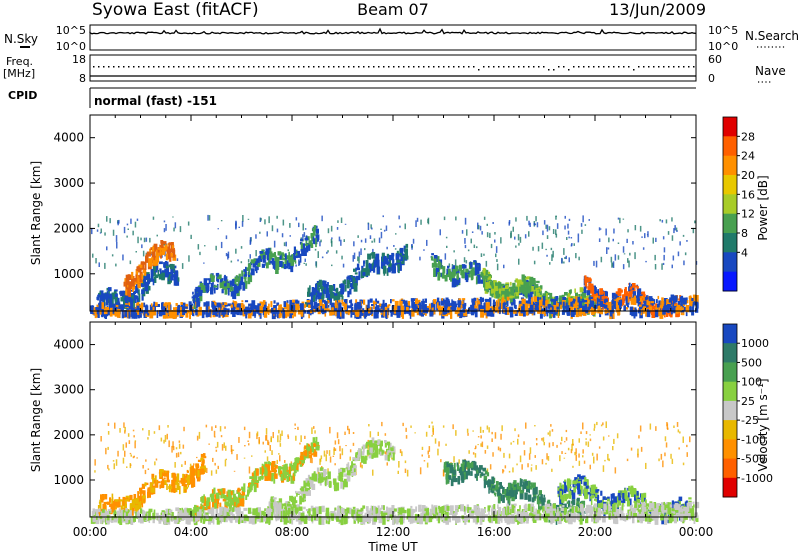 This screenshot has width=800, height=554. I want to click on date-title: 13/Jun/2009, so click(657, 9).